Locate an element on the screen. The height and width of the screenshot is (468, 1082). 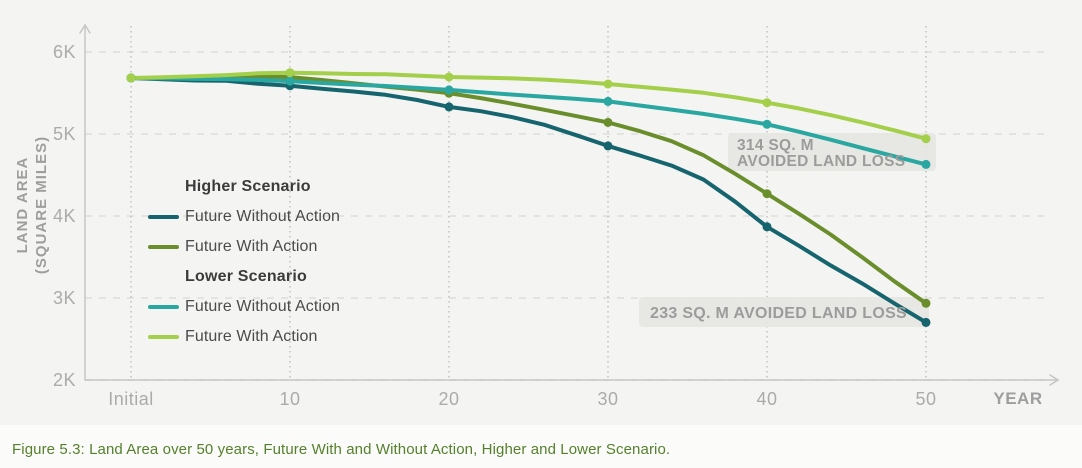
x-tick-30: 30 is located at coordinates (607, 399).